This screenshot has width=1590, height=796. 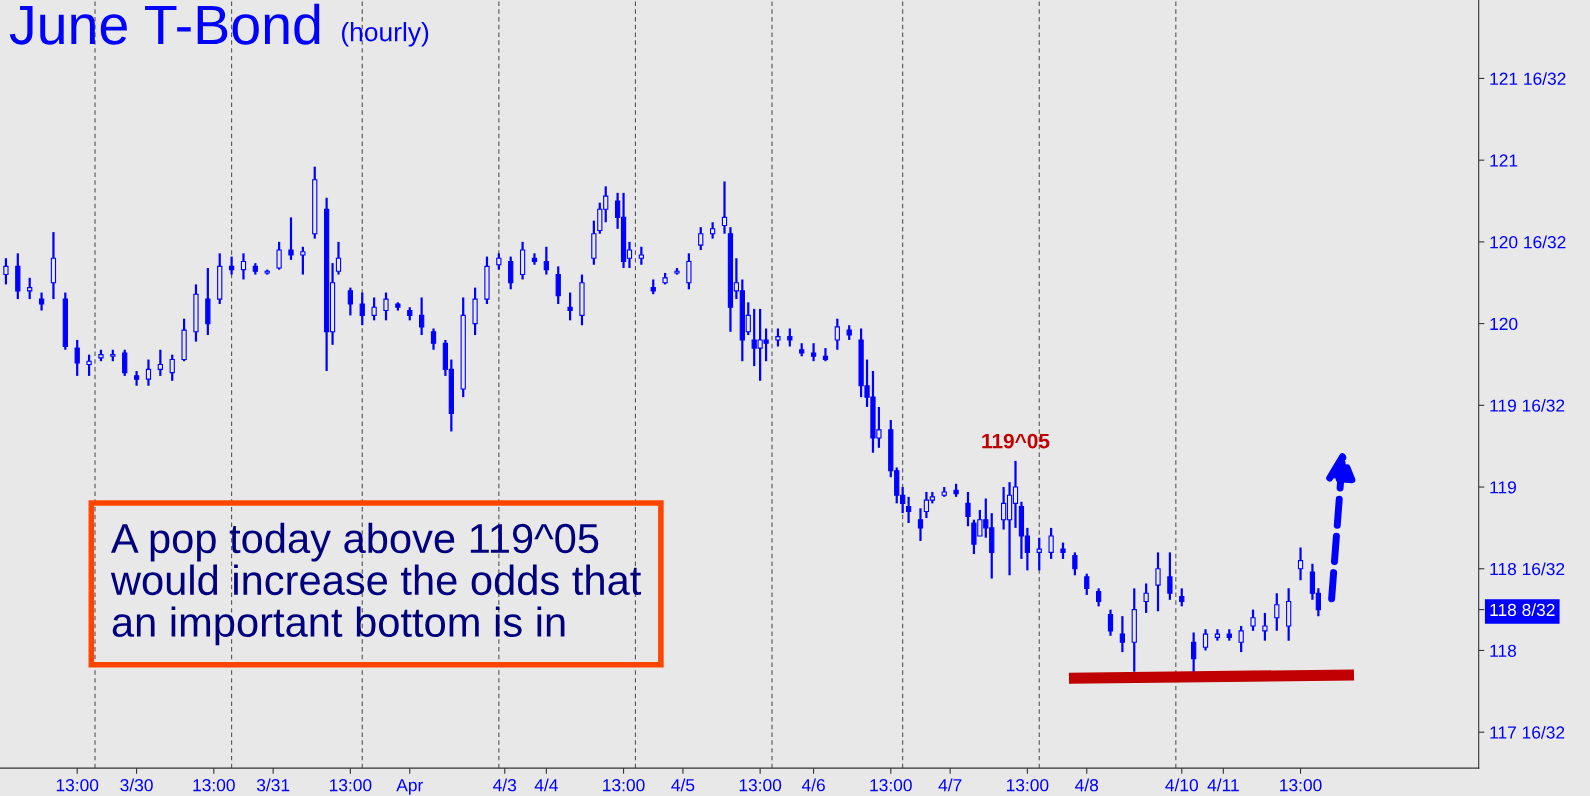 I want to click on y-tick-label: 119 16/32, so click(x=1527, y=405).